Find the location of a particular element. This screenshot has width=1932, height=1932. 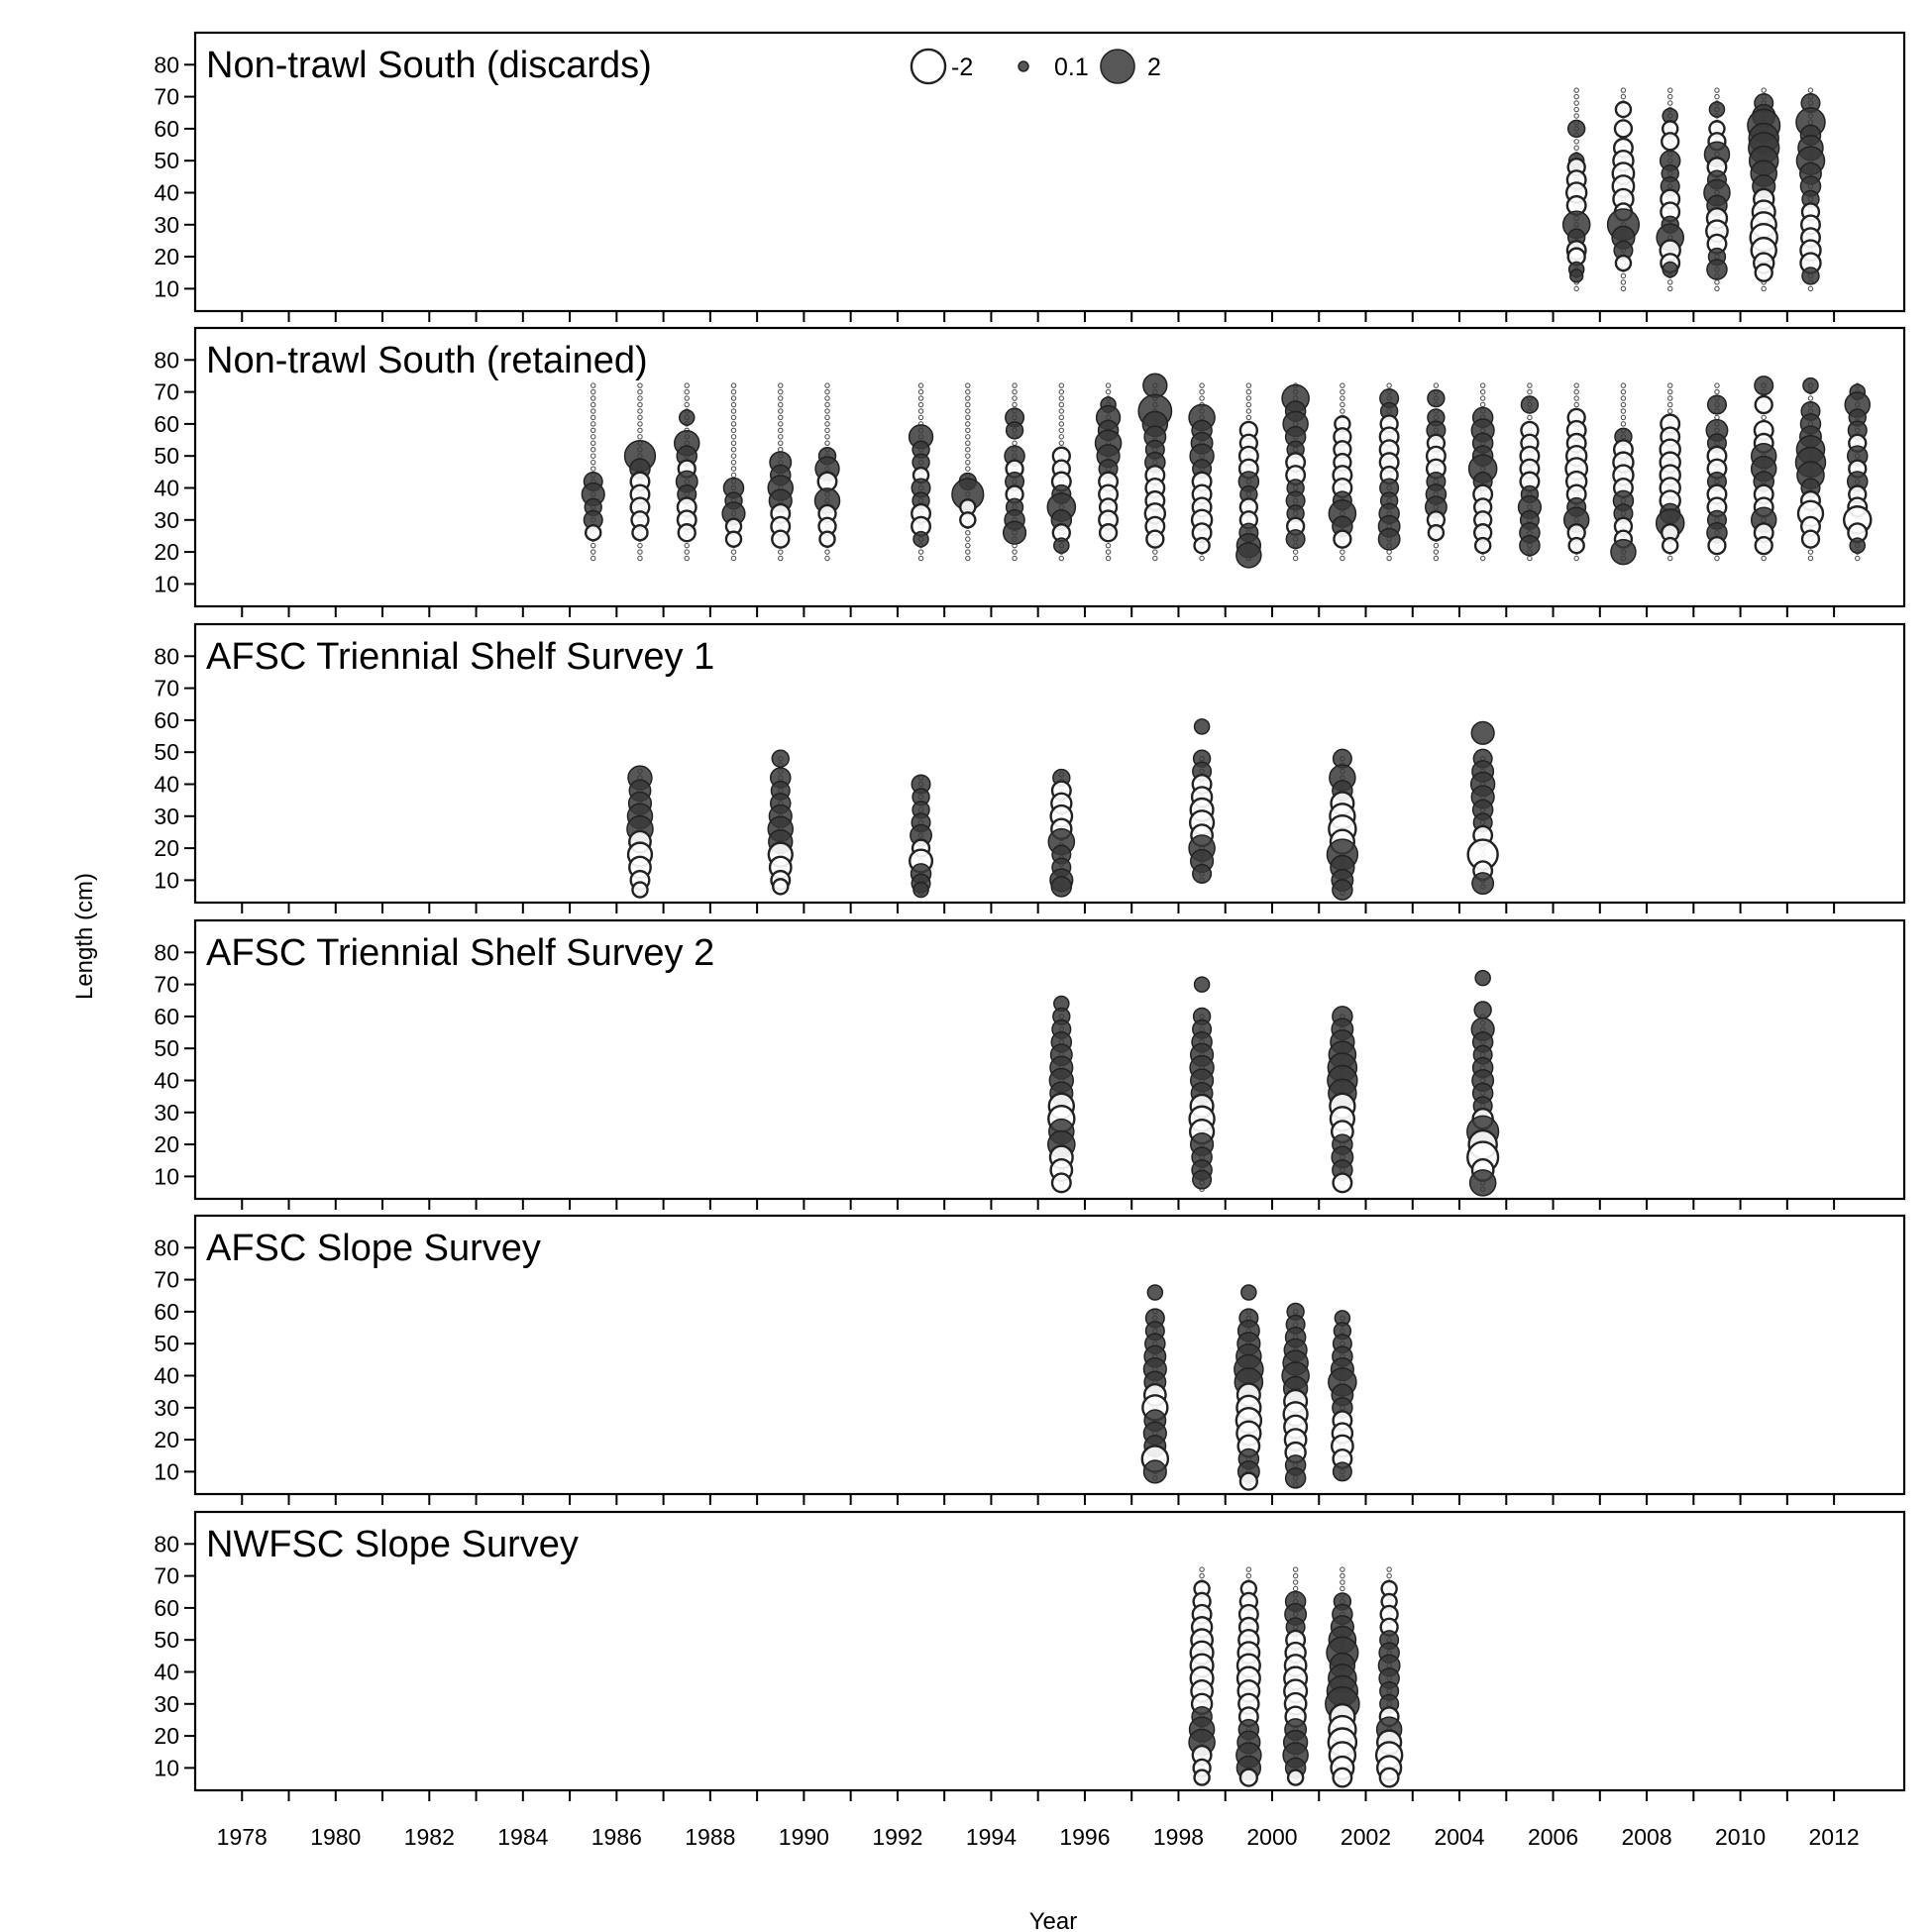

legend: -2 0.1 2 is located at coordinates (1035, 66).